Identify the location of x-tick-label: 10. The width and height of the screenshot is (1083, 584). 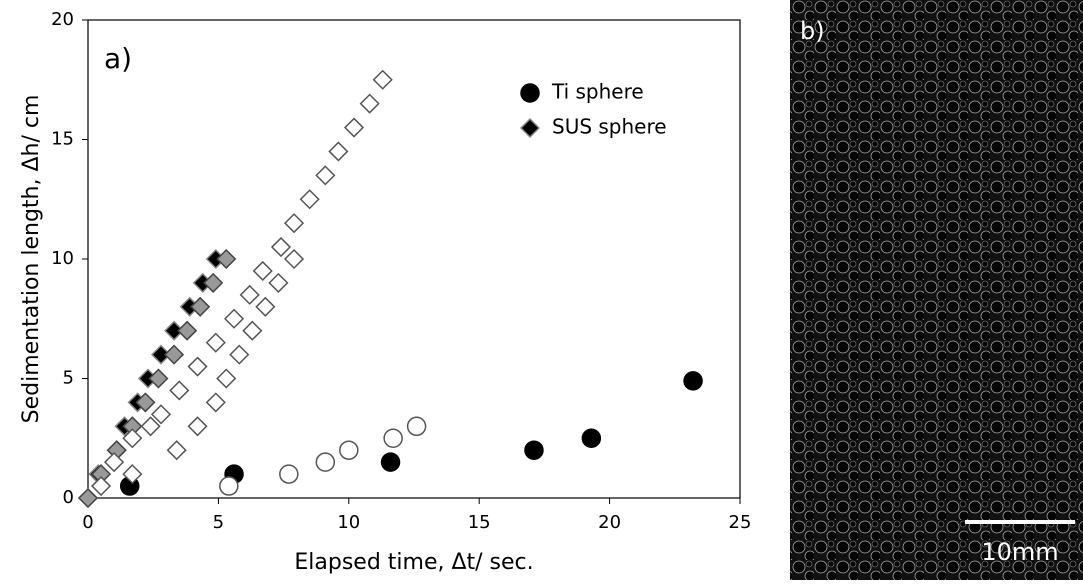
(348, 522).